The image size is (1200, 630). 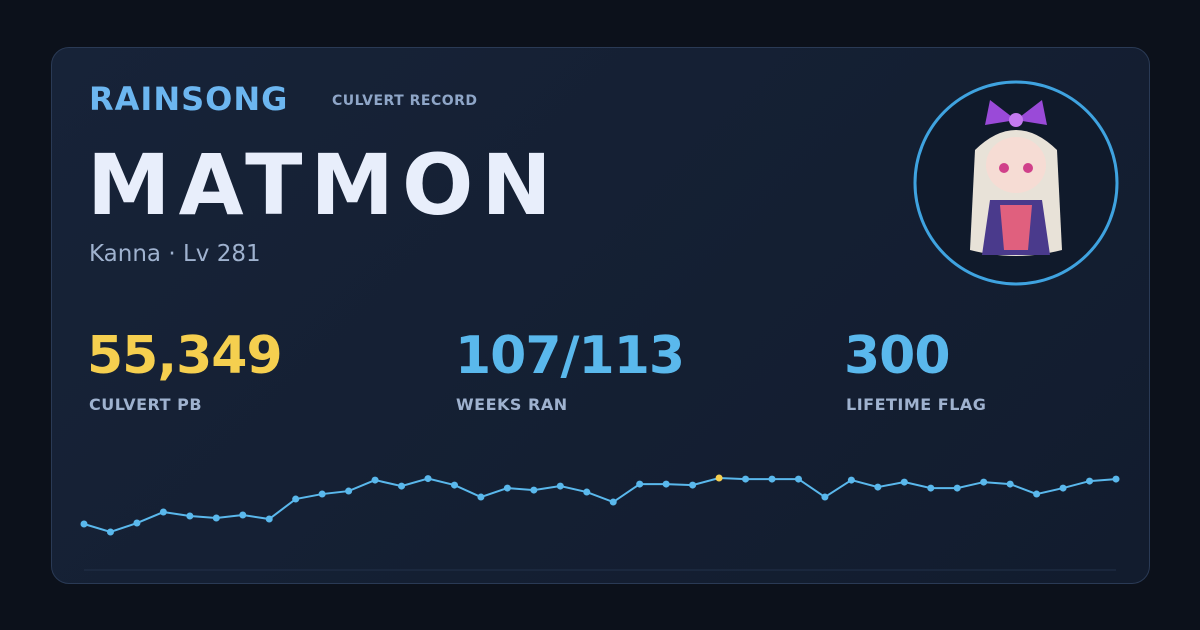 What do you see at coordinates (323, 185) in the screenshot?
I see `character-name: MATMON` at bounding box center [323, 185].